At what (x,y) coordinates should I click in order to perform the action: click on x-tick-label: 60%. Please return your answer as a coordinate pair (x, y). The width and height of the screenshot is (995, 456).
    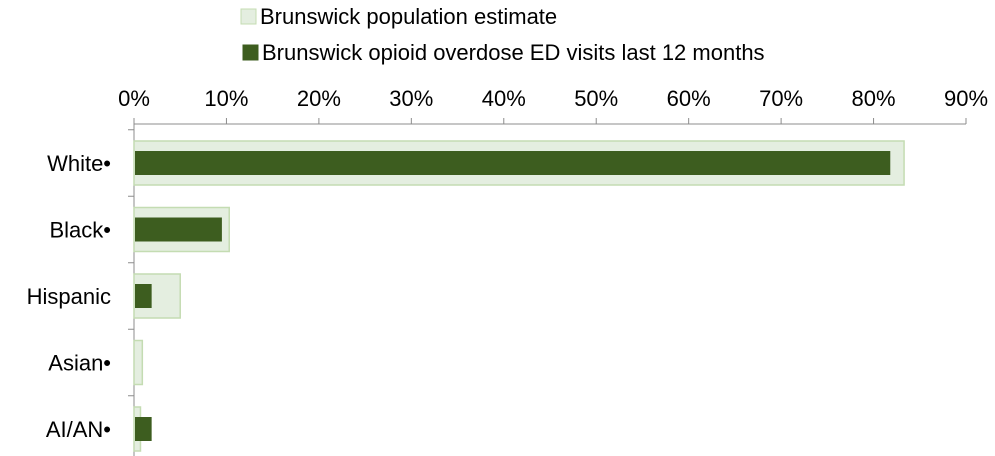
    Looking at the image, I should click on (689, 98).